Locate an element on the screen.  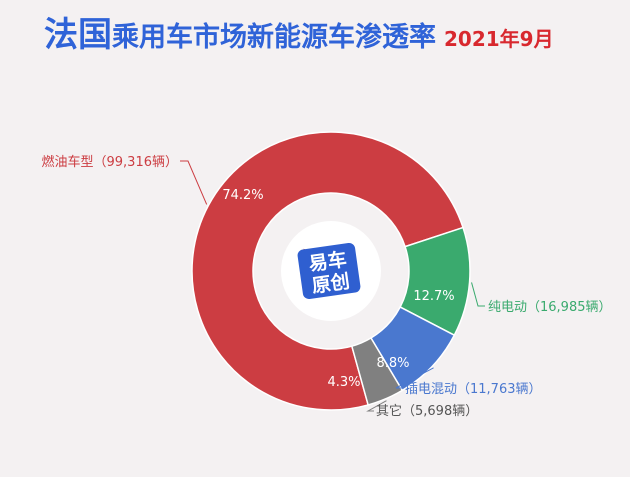
percent-label-2: 8.8% is located at coordinates (392, 363).